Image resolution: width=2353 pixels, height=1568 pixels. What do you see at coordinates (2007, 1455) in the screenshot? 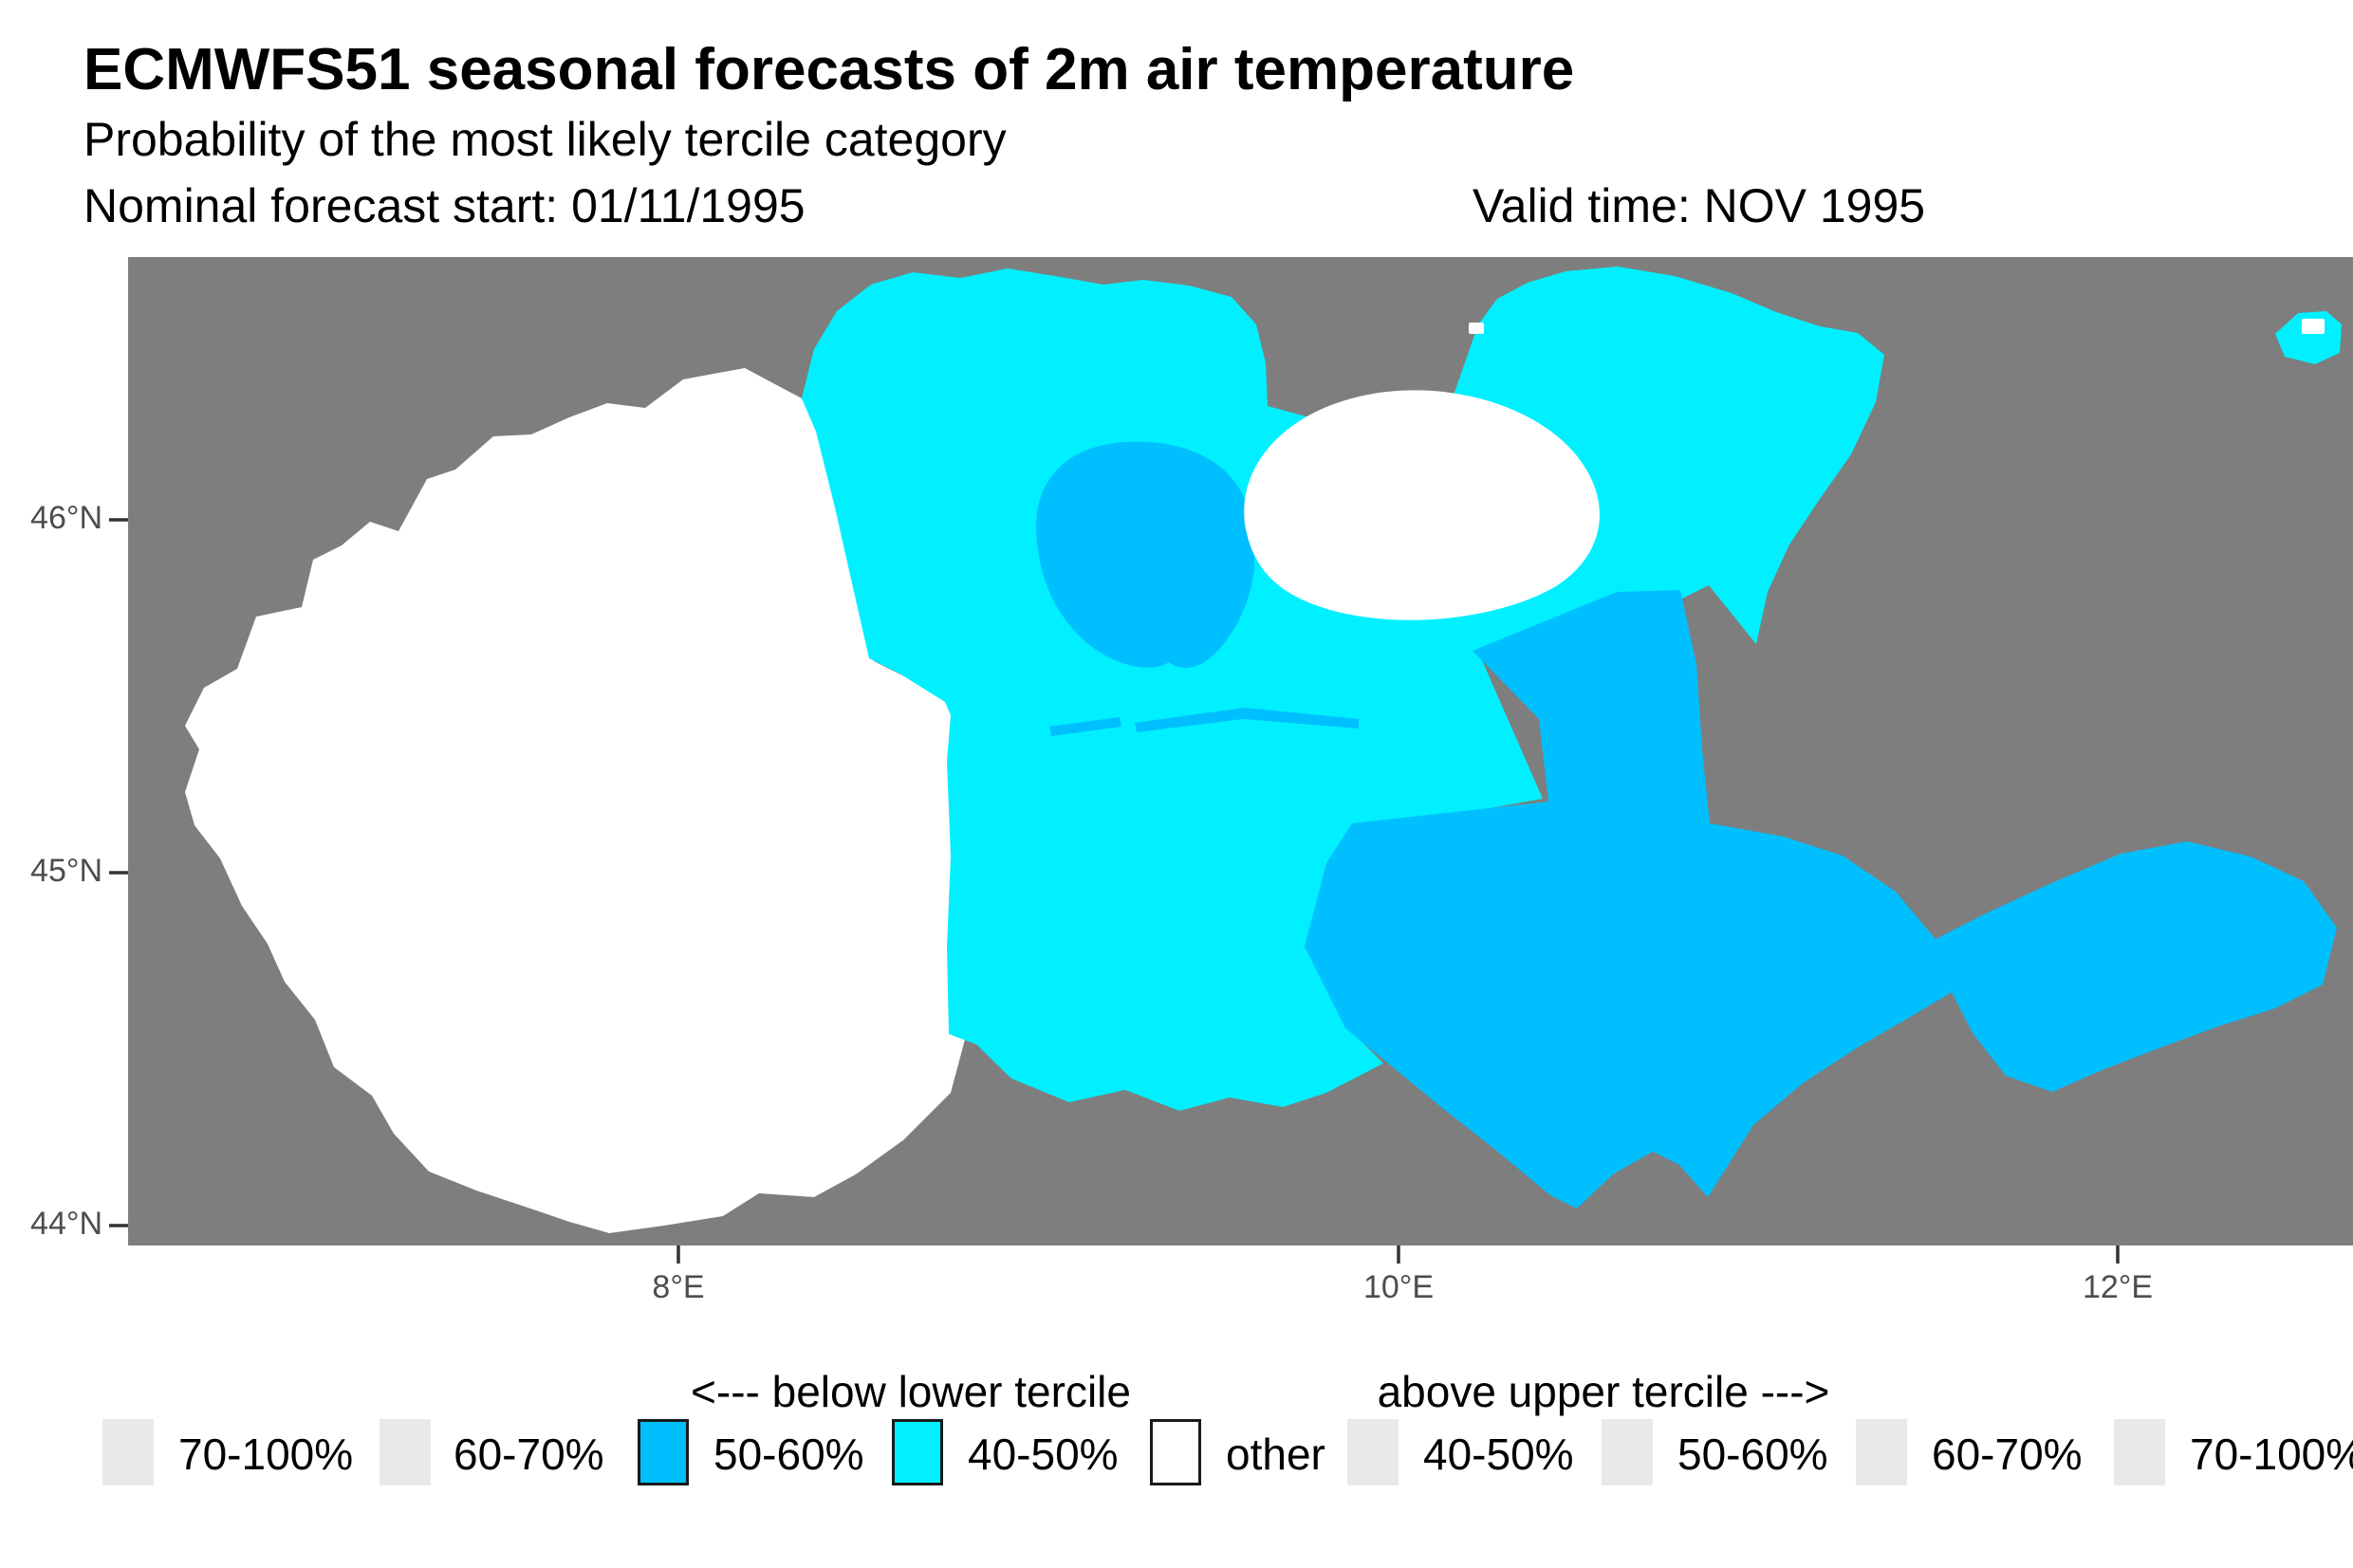
I see `legend-label-above-60-70: 60-70%` at bounding box center [2007, 1455].